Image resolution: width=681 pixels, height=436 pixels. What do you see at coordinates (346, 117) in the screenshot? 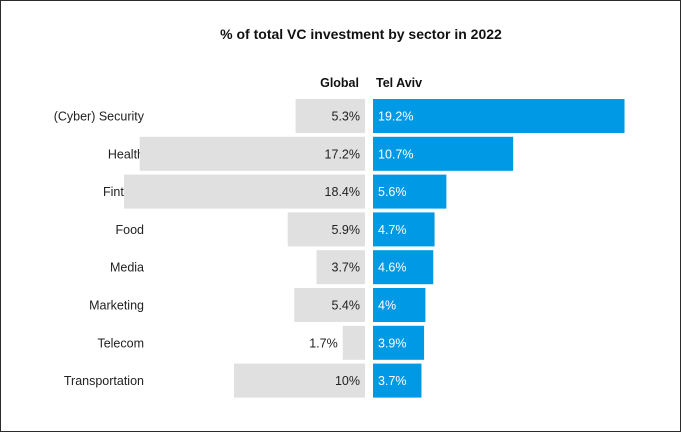
I see `global-value-label: 5.3%` at bounding box center [346, 117].